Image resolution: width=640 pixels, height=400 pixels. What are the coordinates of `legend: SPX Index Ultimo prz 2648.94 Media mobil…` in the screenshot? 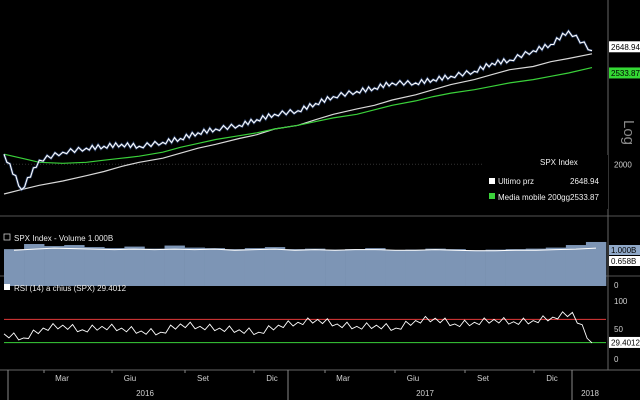 It's located at (546, 182).